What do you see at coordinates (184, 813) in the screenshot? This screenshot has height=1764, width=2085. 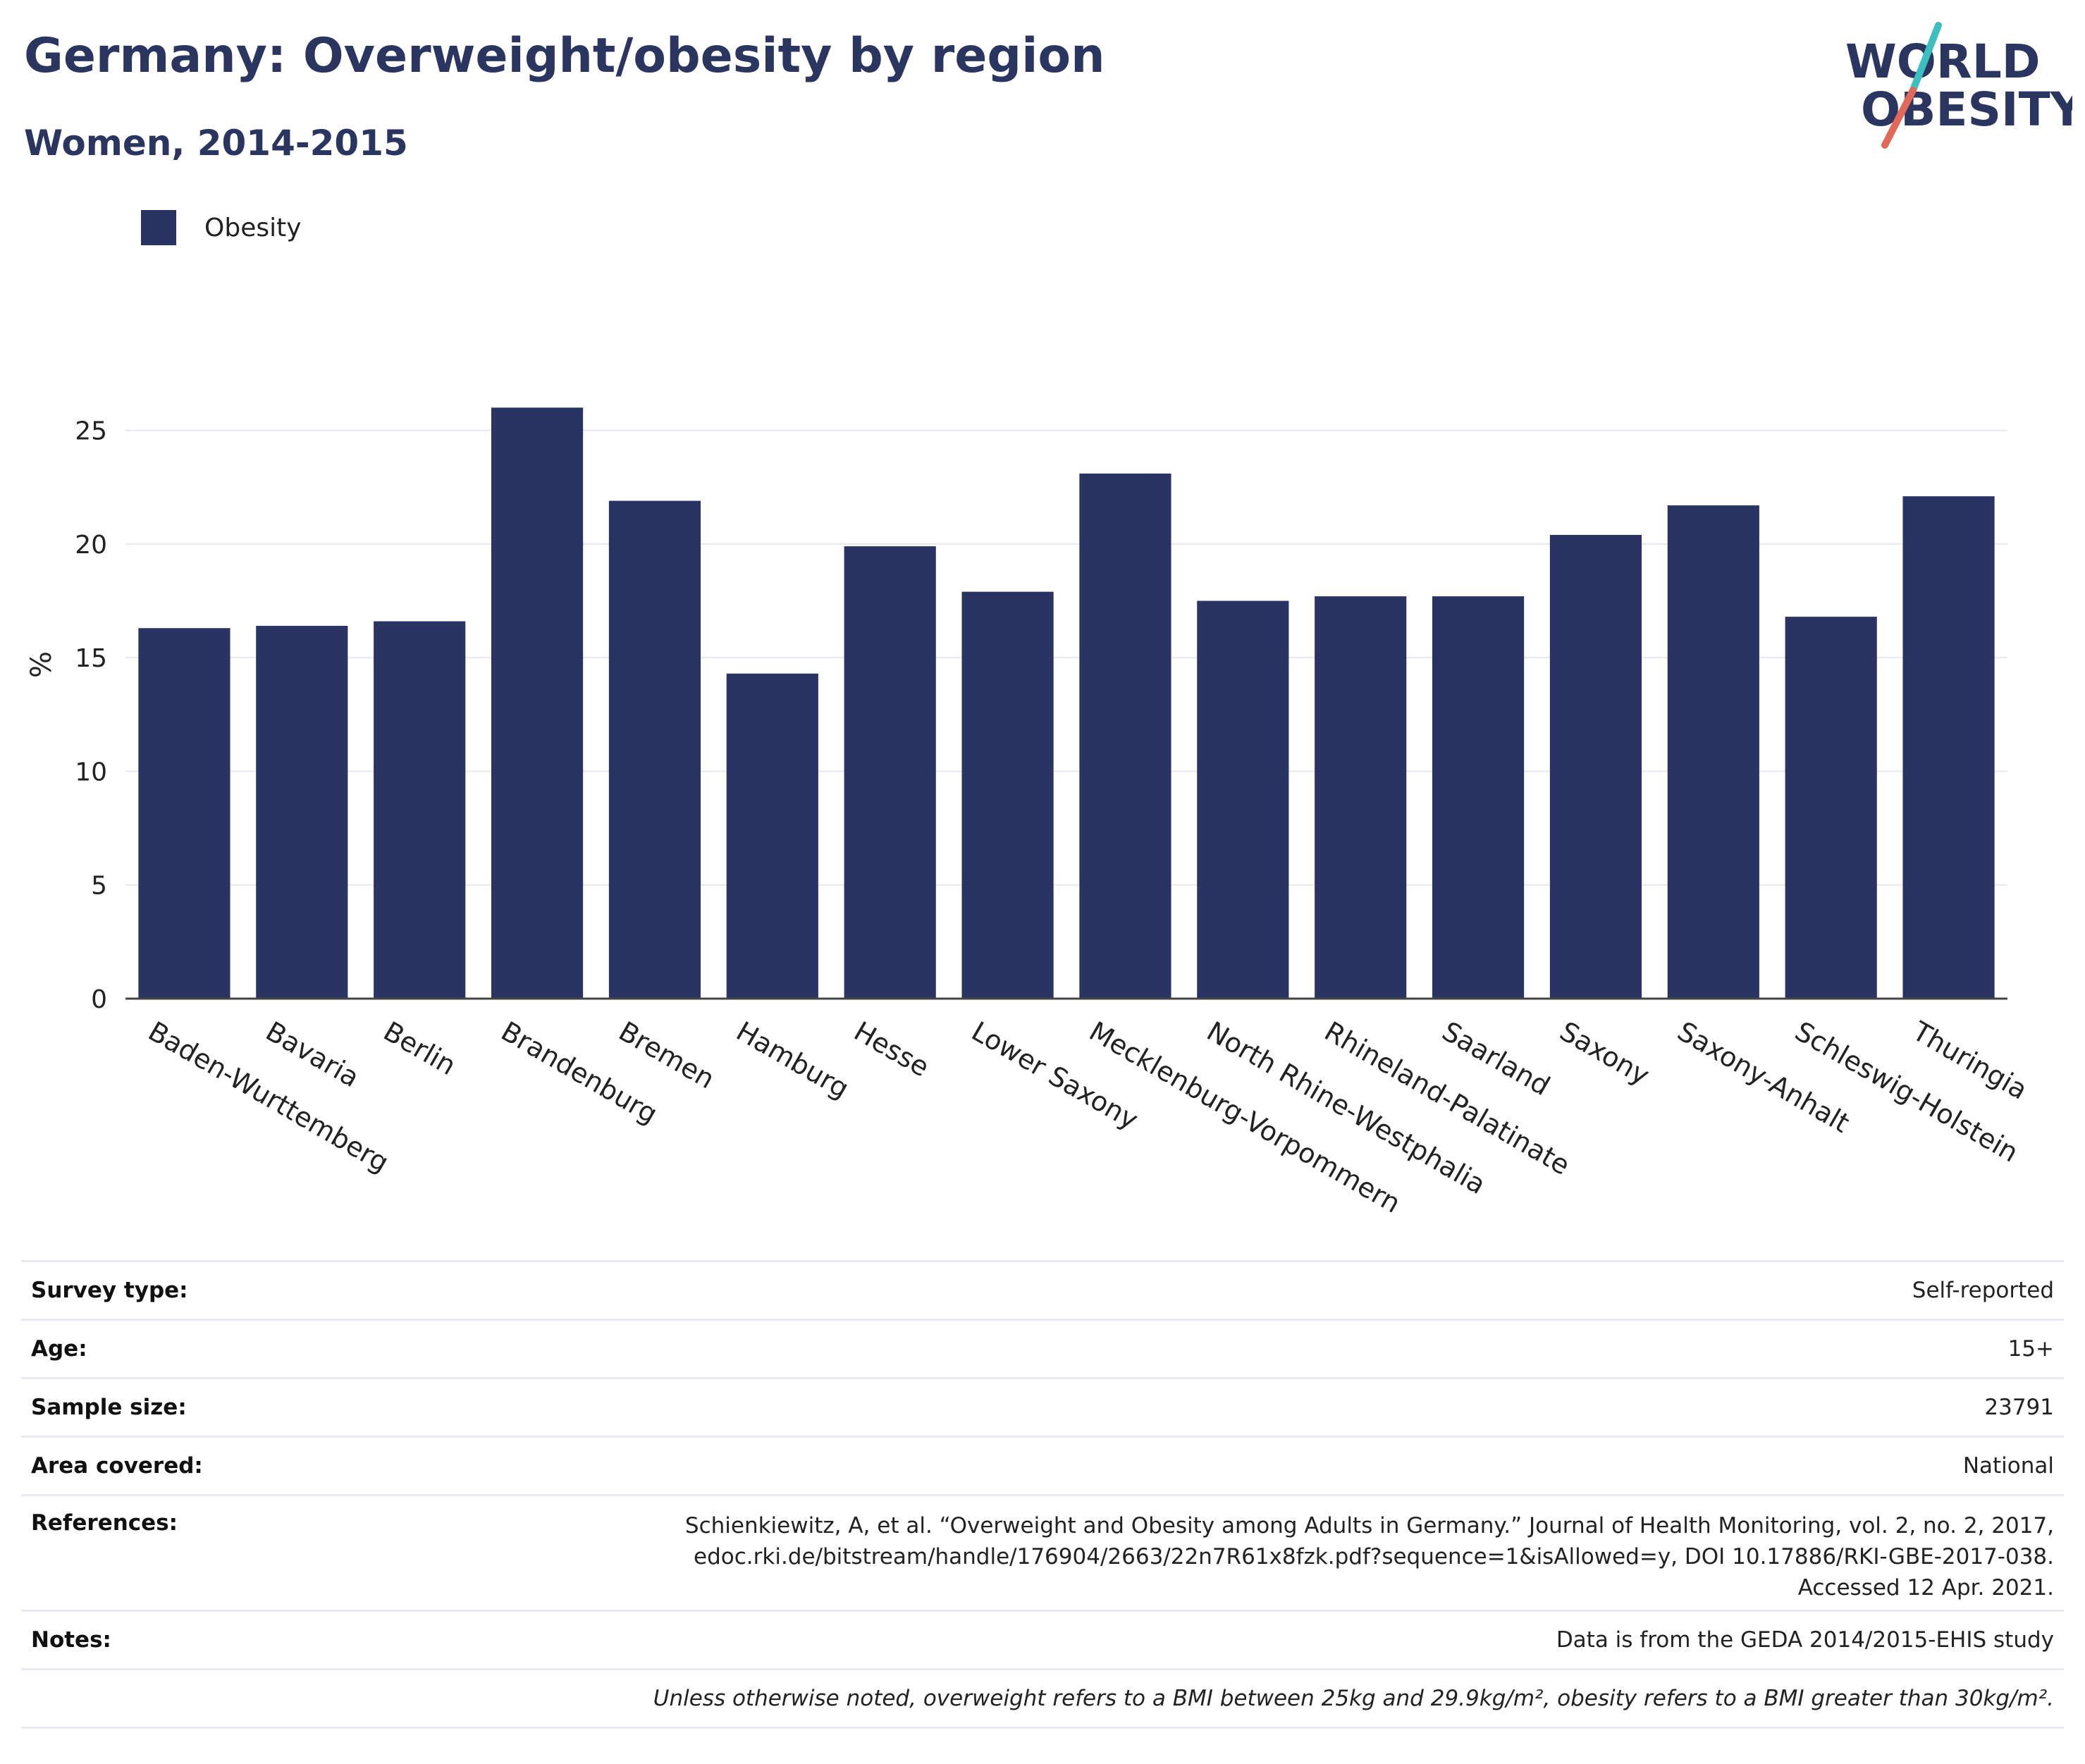 I see `bar-baden-wurttemberg` at bounding box center [184, 813].